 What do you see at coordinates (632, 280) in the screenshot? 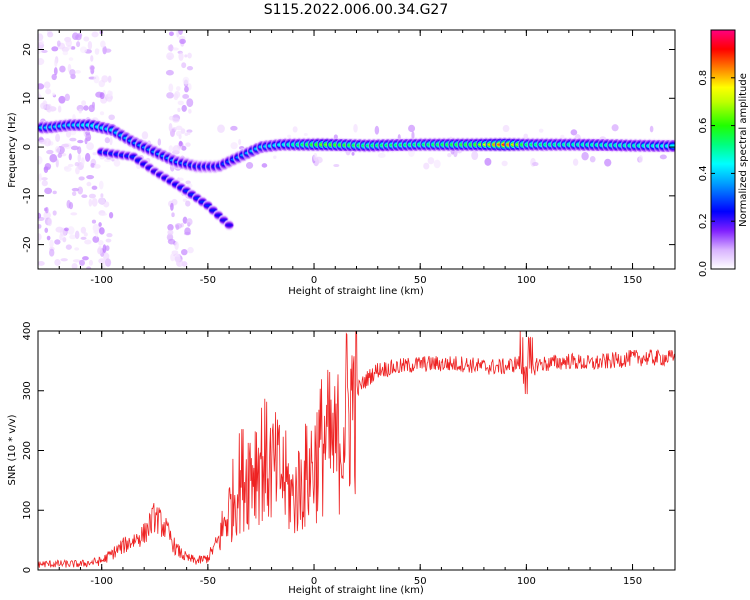
I see `x-tick-label: 150` at bounding box center [632, 280].